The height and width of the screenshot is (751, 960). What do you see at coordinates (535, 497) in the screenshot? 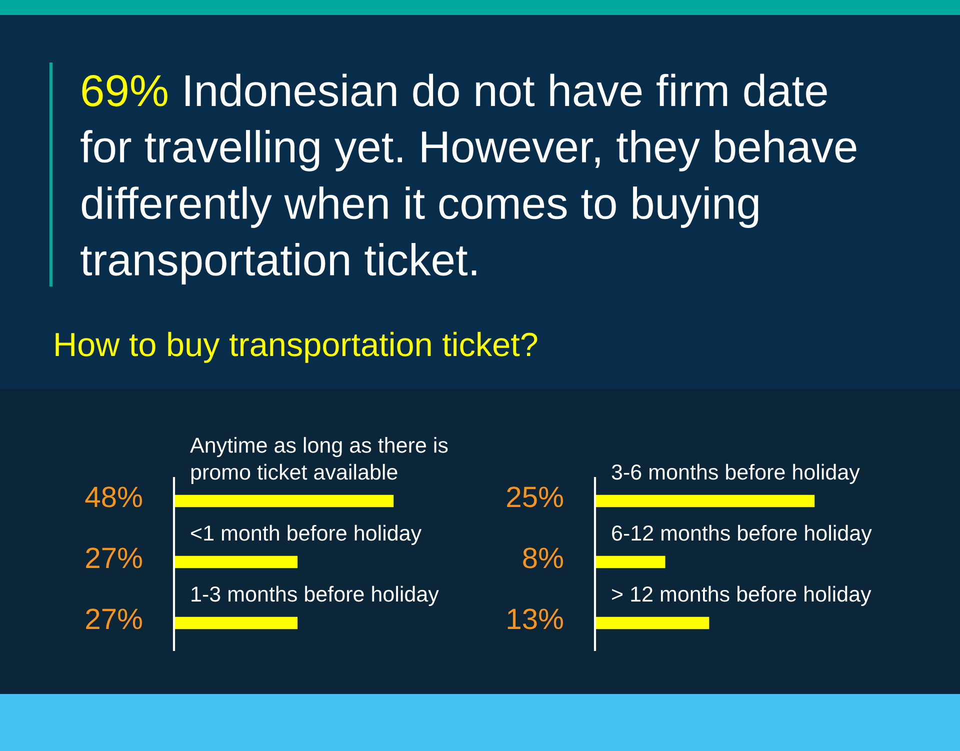
I see `data-label: 25%` at bounding box center [535, 497].